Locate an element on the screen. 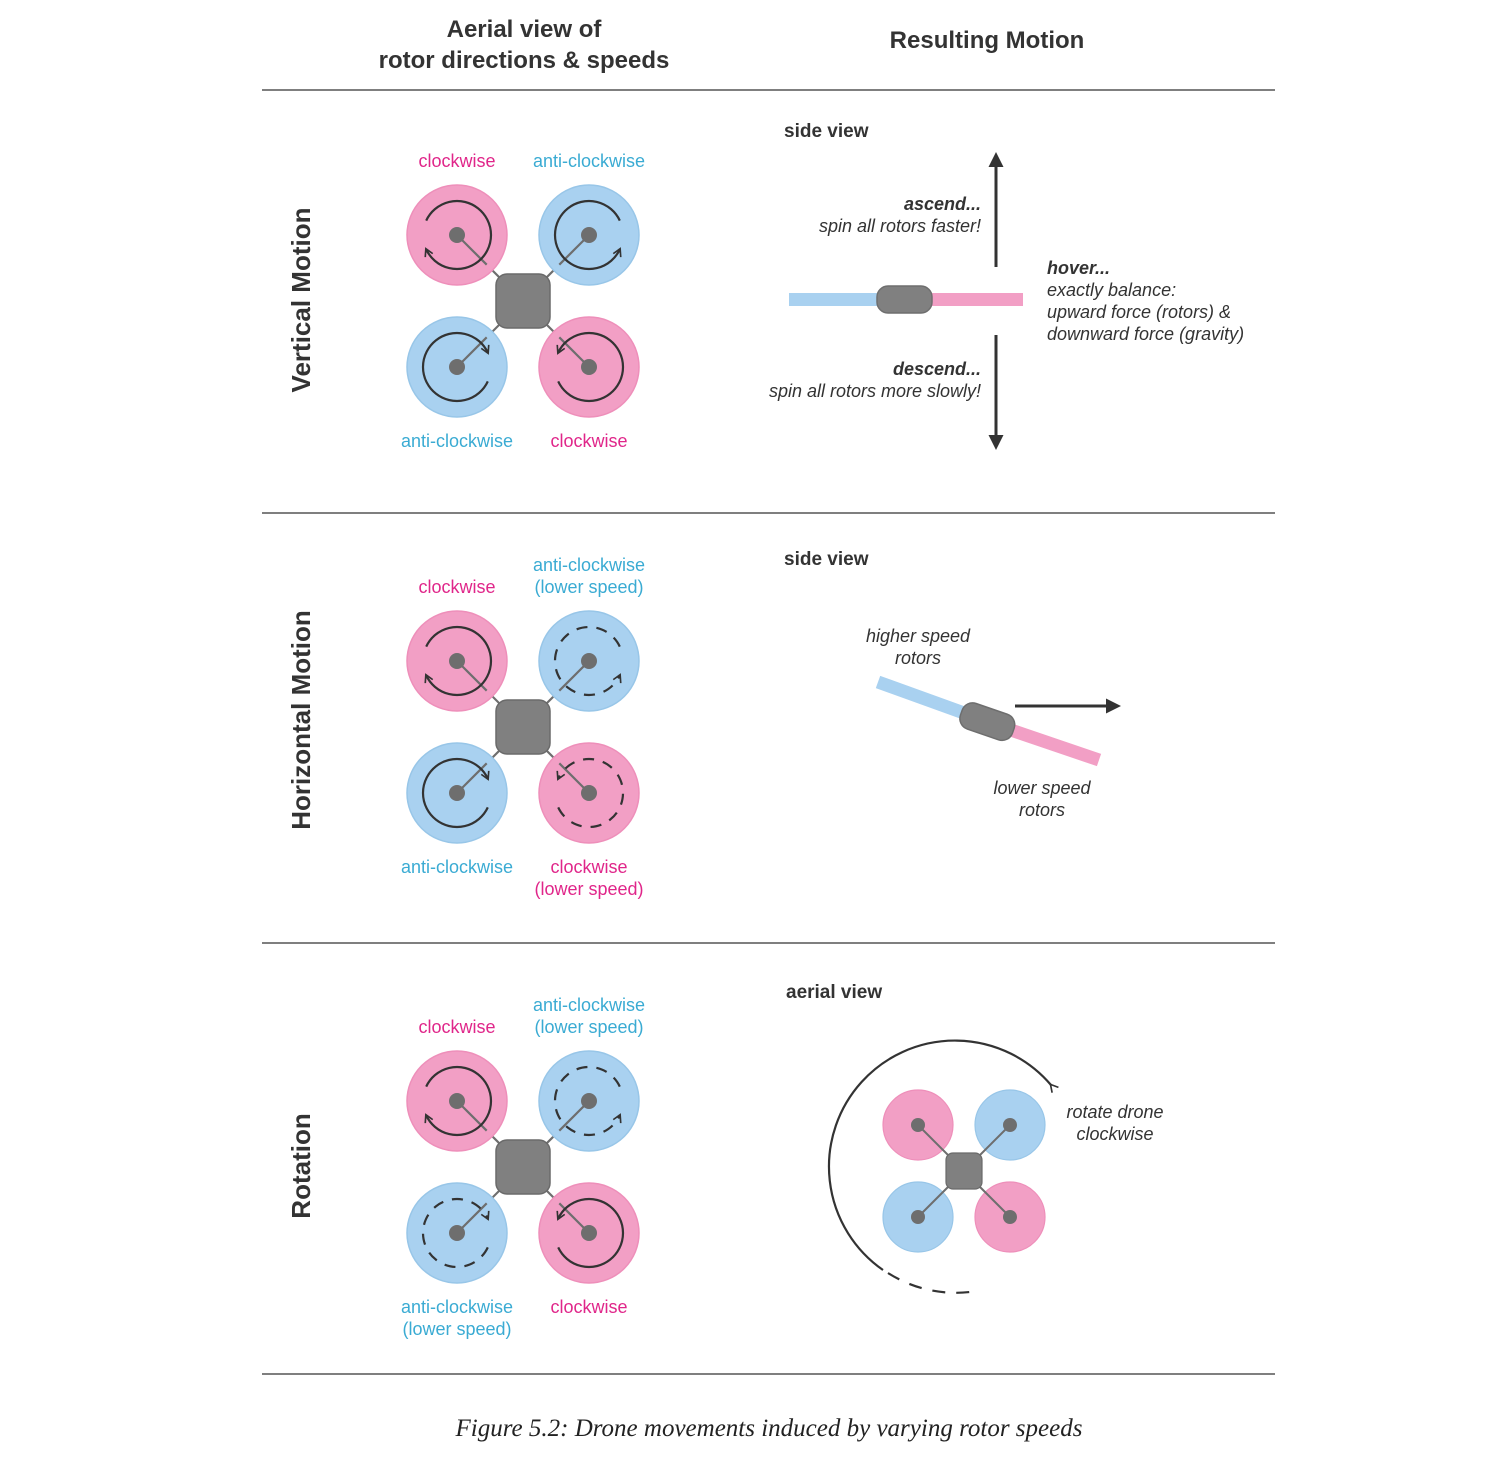 The height and width of the screenshot is (1459, 1488). rotation-arc-dashed is located at coordinates (929, 1283).